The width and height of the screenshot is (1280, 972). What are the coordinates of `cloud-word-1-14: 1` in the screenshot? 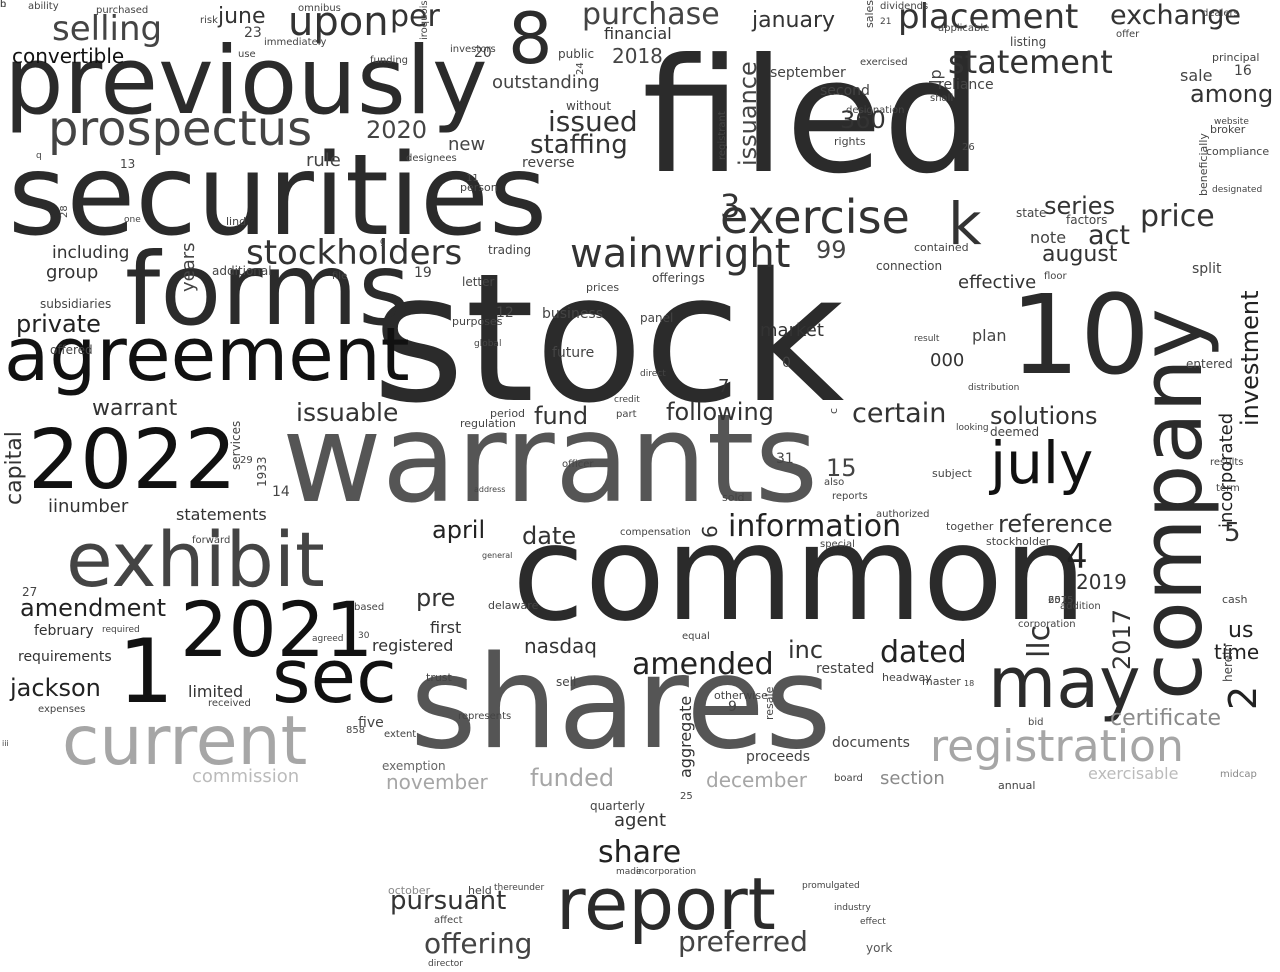 It's located at (146, 671).